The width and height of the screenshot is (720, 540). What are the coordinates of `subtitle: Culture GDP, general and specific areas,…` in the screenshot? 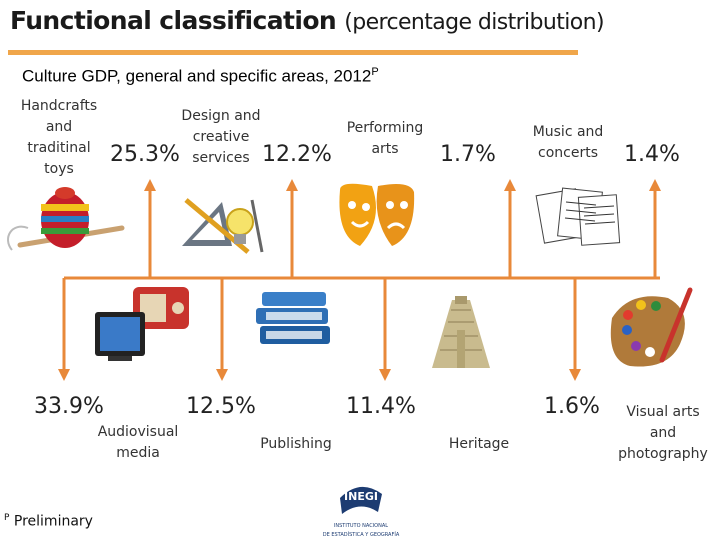 It's located at (200, 76).